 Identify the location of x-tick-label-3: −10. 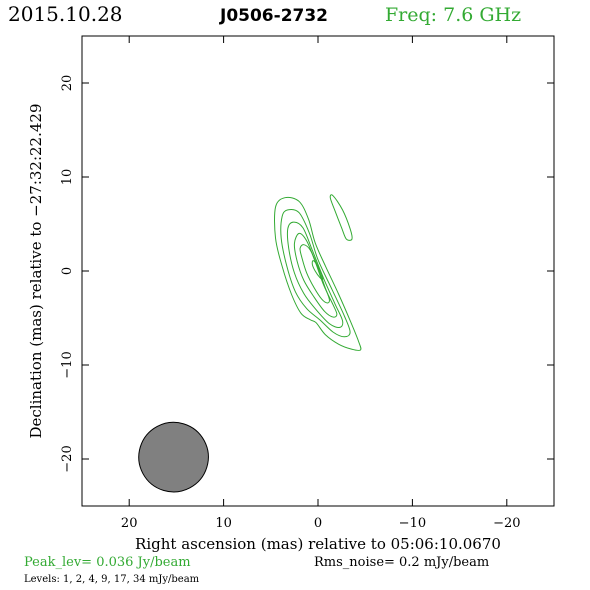
(412, 523).